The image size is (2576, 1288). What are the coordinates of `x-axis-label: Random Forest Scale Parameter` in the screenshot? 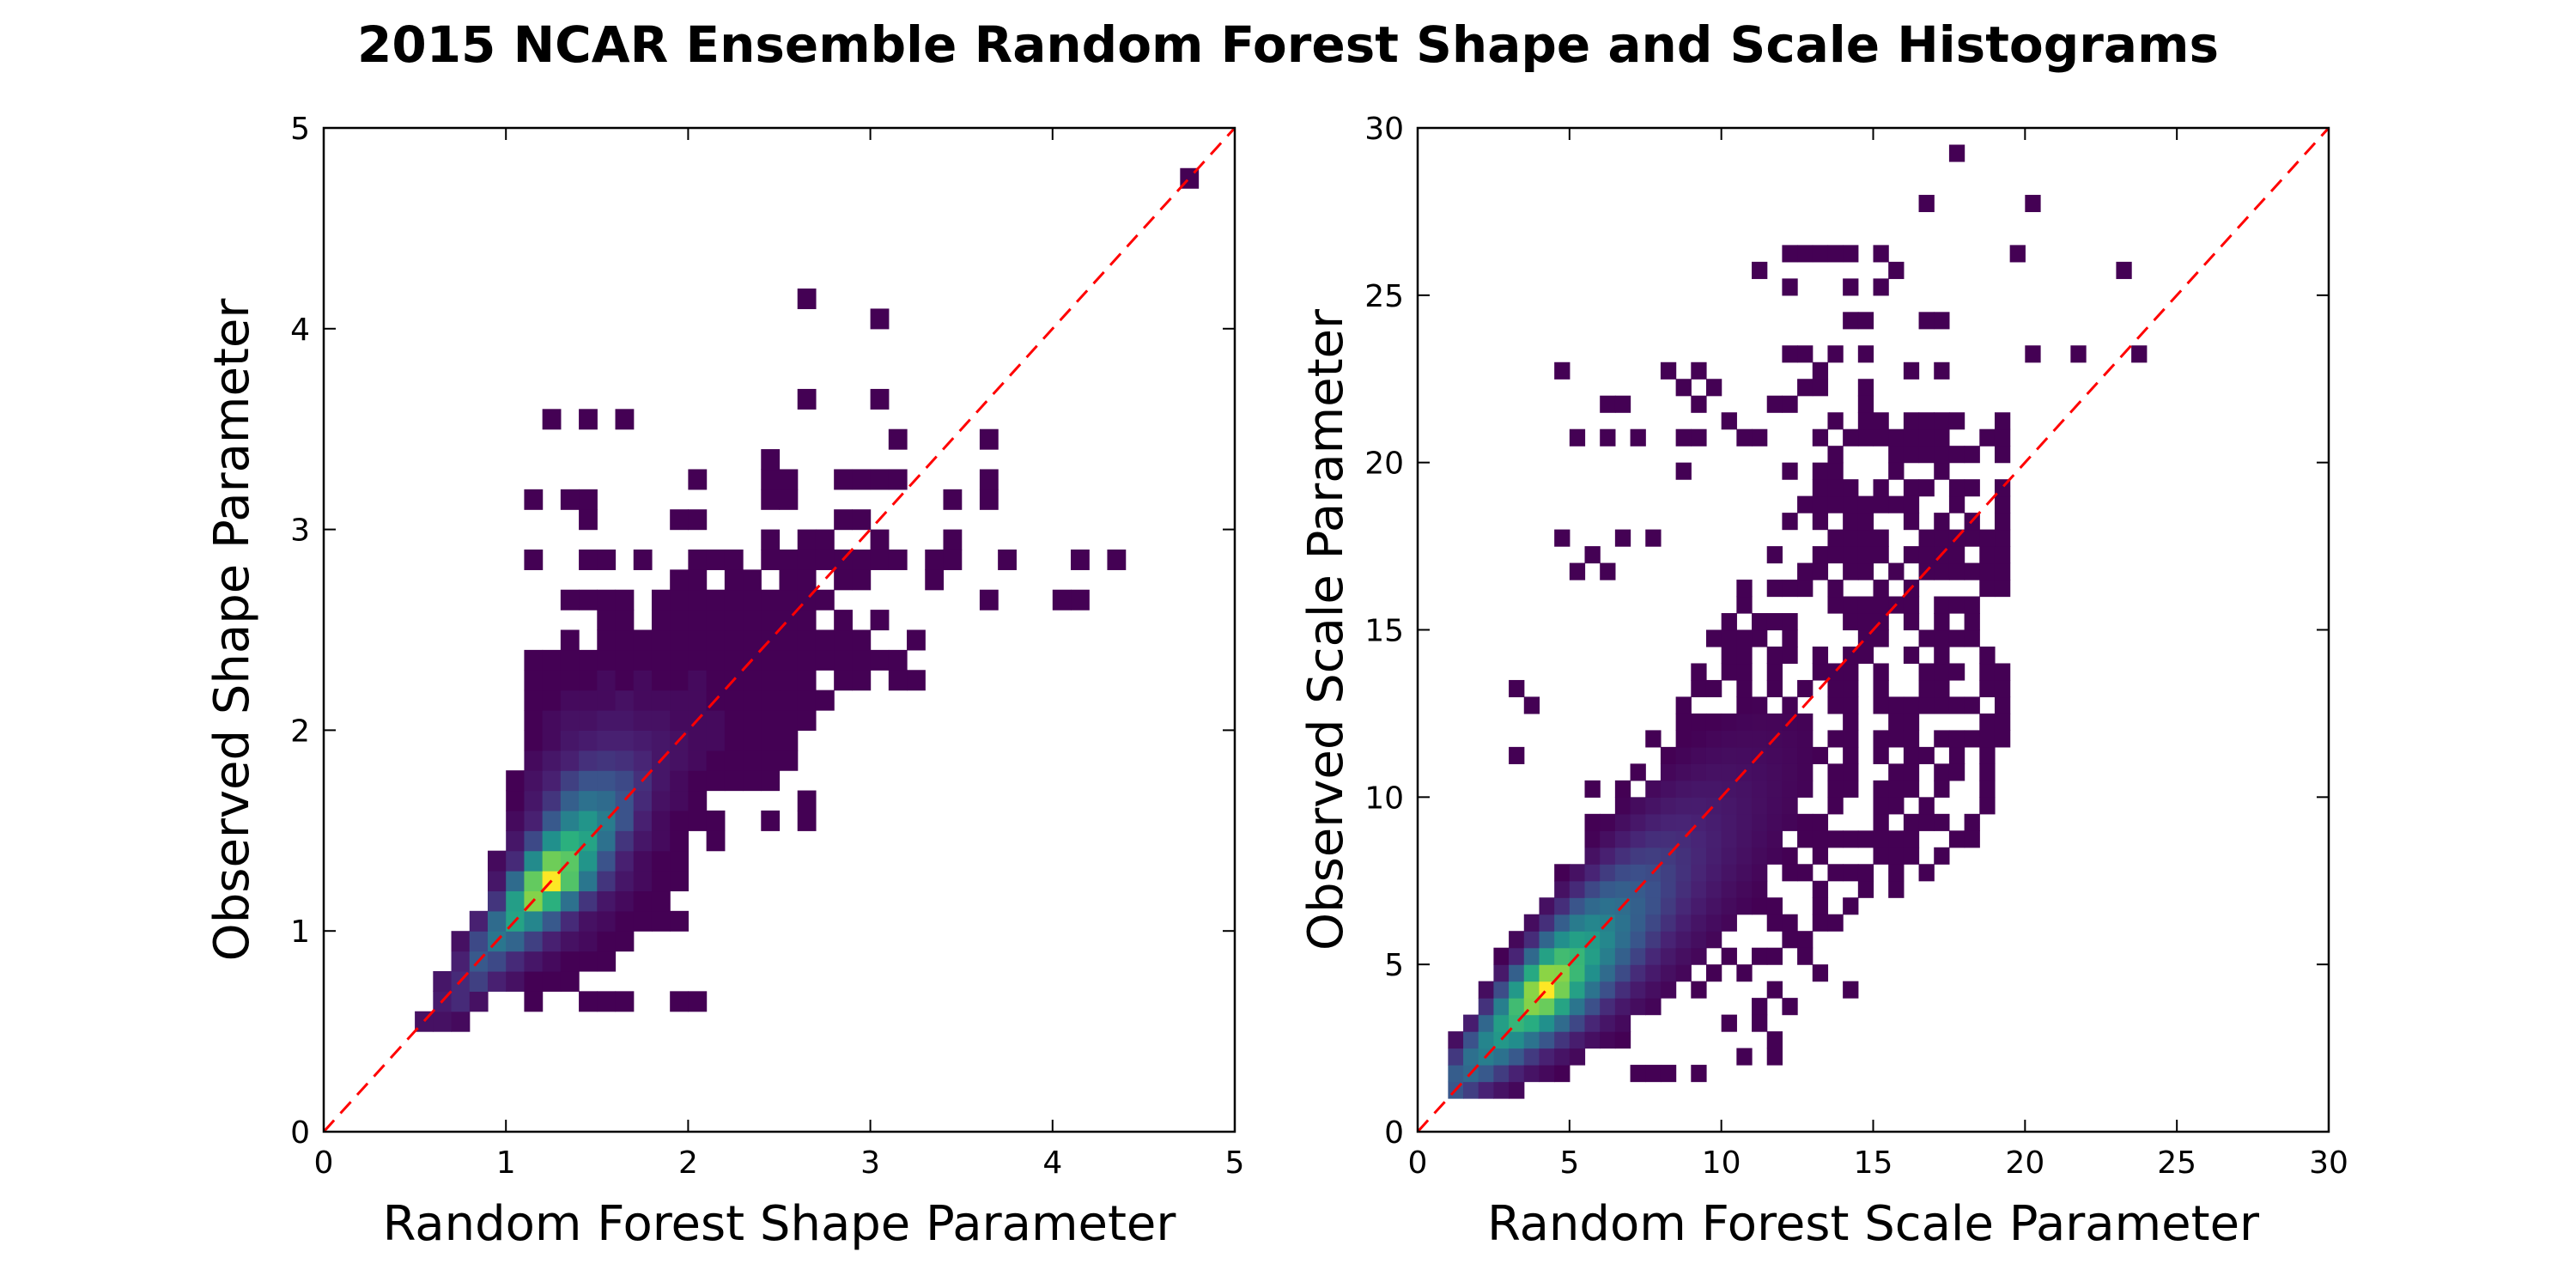 It's located at (1873, 1224).